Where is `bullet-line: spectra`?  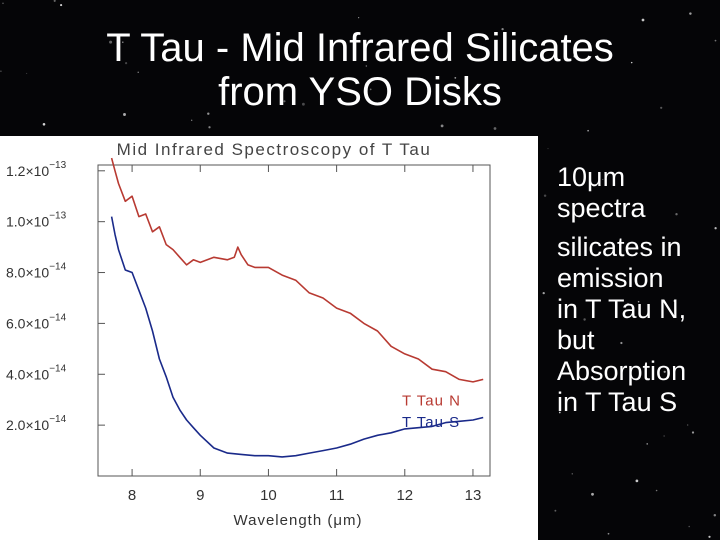
bullet-line: spectra is located at coordinates (601, 208).